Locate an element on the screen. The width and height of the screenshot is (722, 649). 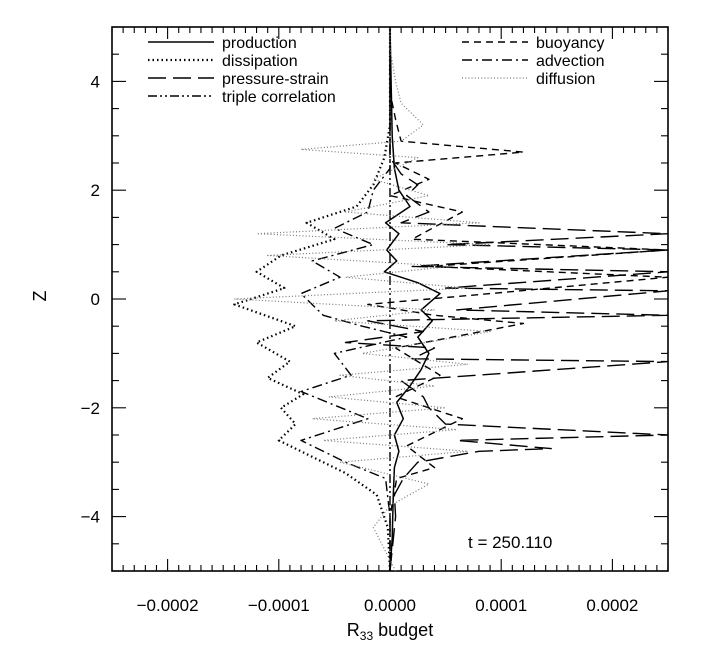
legend-label: triple correlation is located at coordinates (279, 97).